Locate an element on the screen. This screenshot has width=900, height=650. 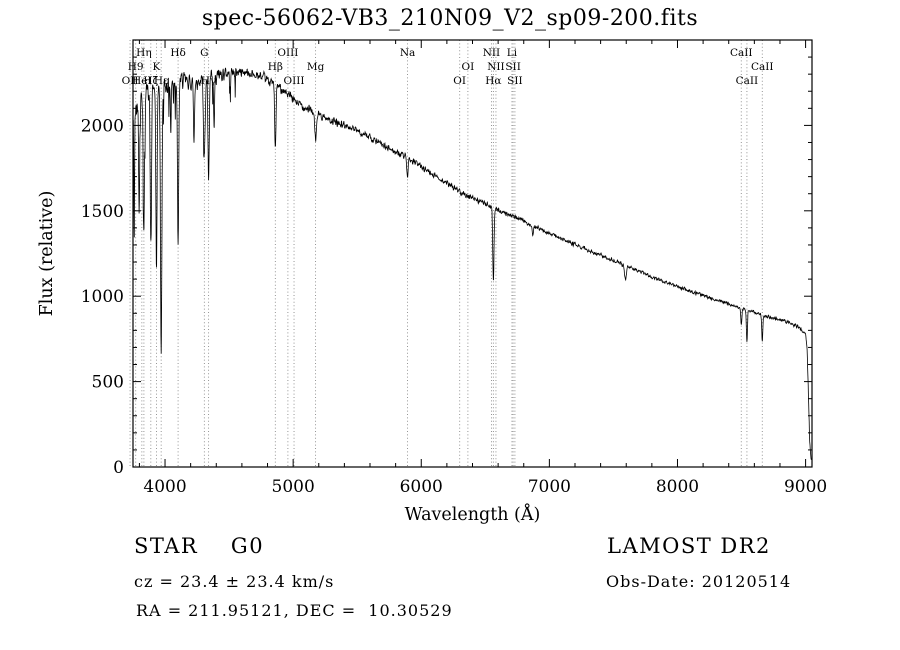
x-tick-label: 5000 is located at coordinates (293, 487).